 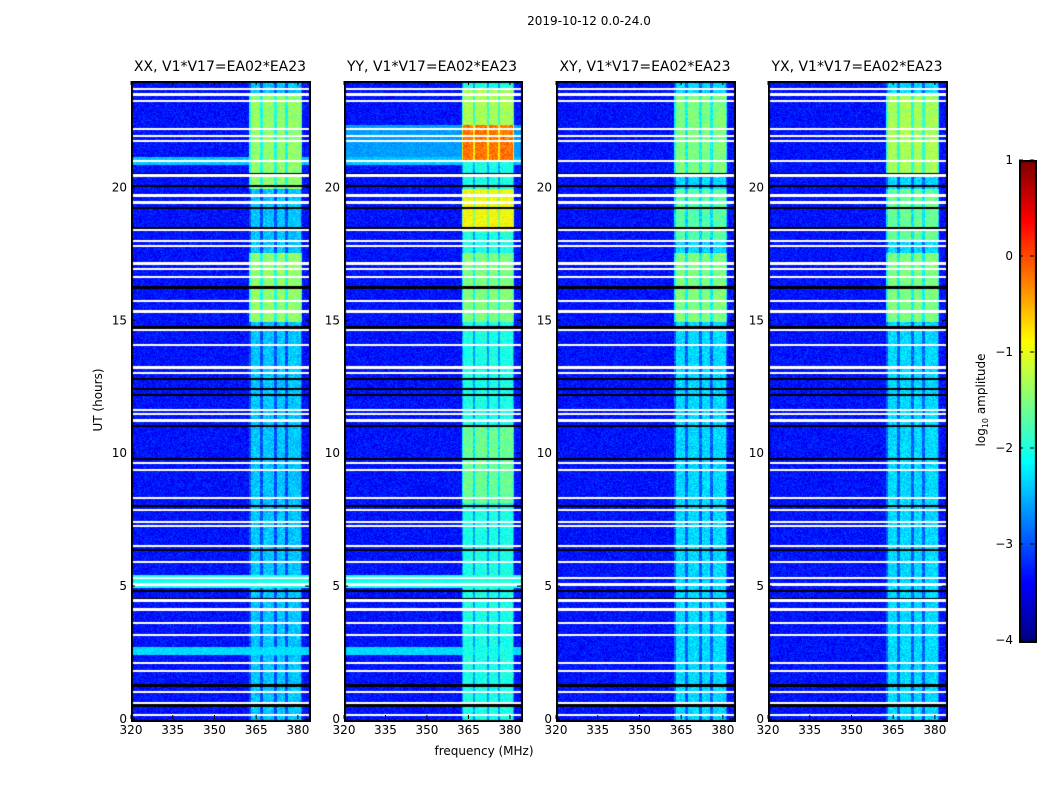 What do you see at coordinates (980, 437) in the screenshot?
I see `colorbar-label-log: log` at bounding box center [980, 437].